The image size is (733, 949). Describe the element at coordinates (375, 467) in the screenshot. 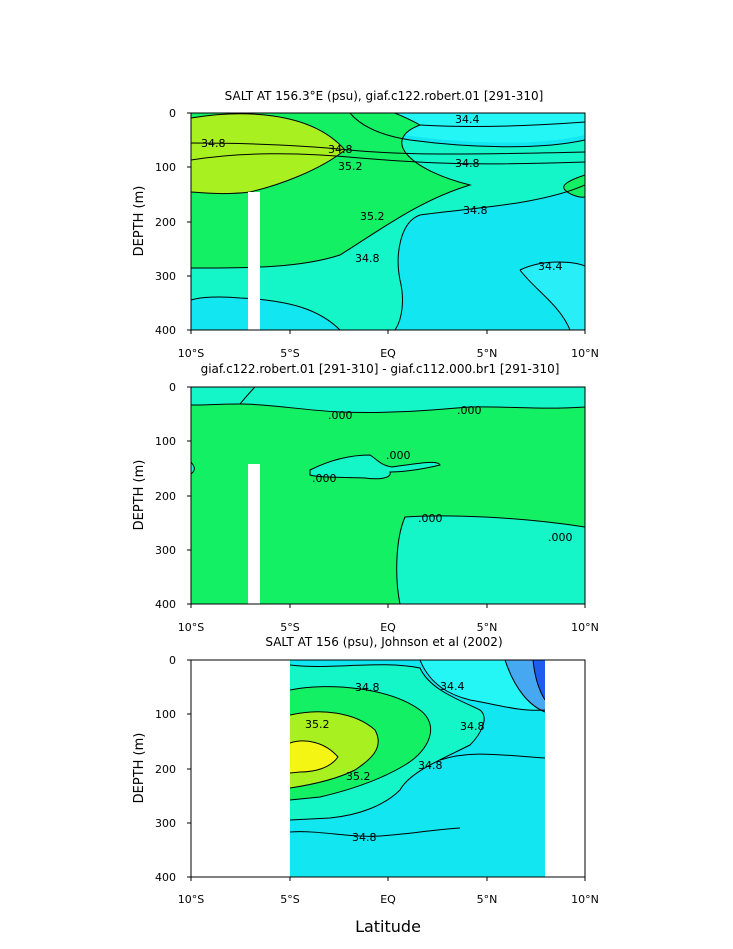

I see `p2-contour-lens` at that location.